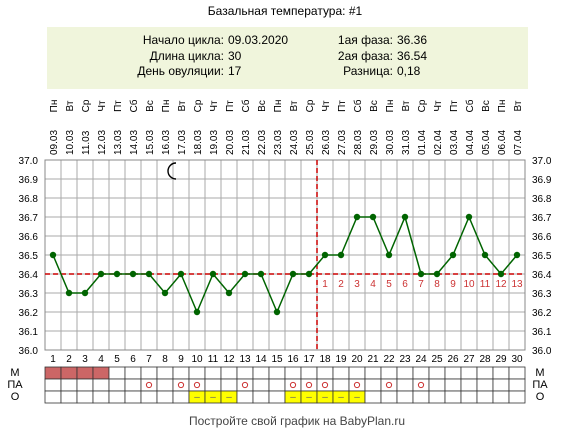  I want to click on row-label-pa-left: ПА, so click(15, 385).